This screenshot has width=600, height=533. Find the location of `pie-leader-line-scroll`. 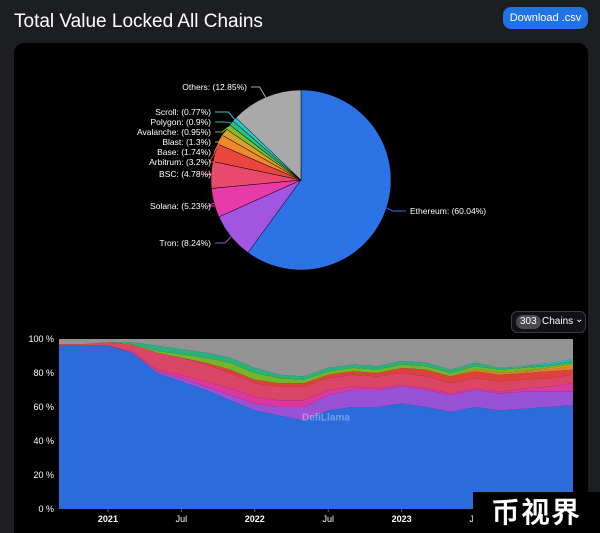

pie-leader-line-scroll is located at coordinates (225, 115).